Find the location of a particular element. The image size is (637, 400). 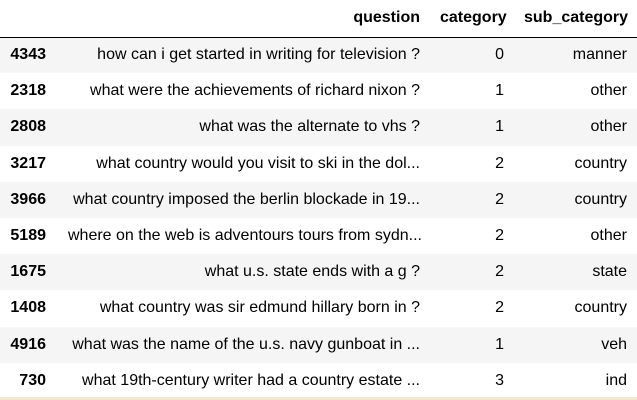

row-index: 4343 is located at coordinates (28, 55).